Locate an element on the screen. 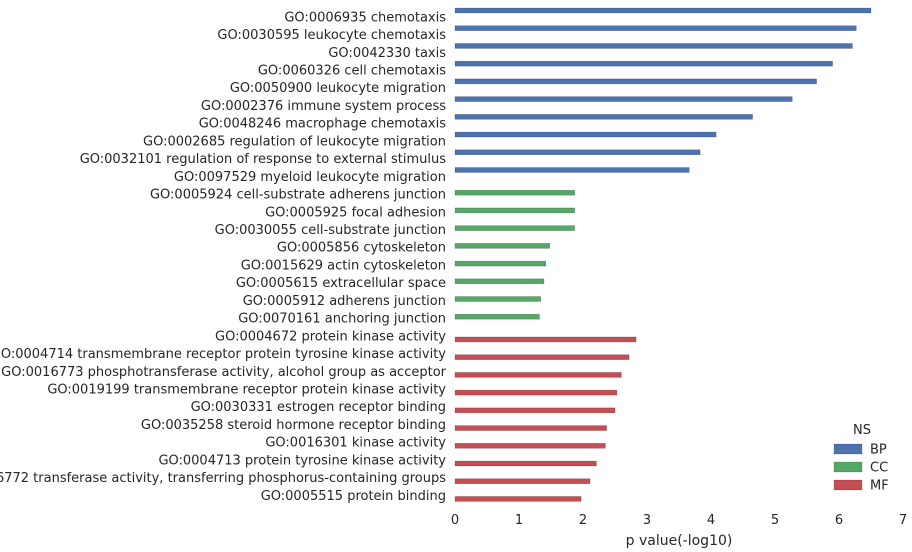 The height and width of the screenshot is (552, 912). legend: NS BP CC MF is located at coordinates (861, 458).